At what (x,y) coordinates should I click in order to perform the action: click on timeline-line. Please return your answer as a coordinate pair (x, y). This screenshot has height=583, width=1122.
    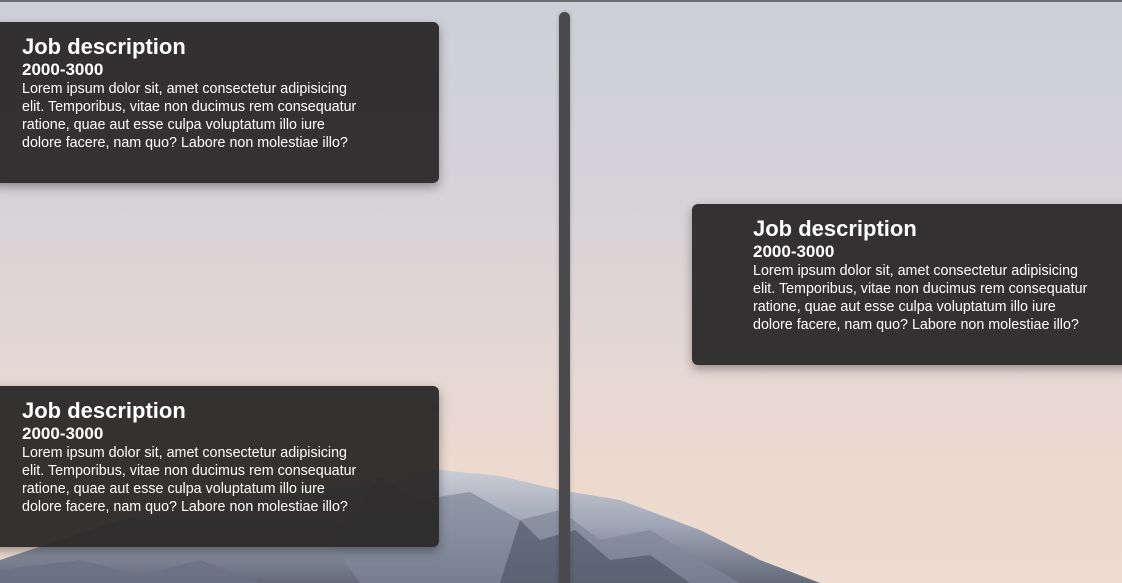
    Looking at the image, I should click on (564, 297).